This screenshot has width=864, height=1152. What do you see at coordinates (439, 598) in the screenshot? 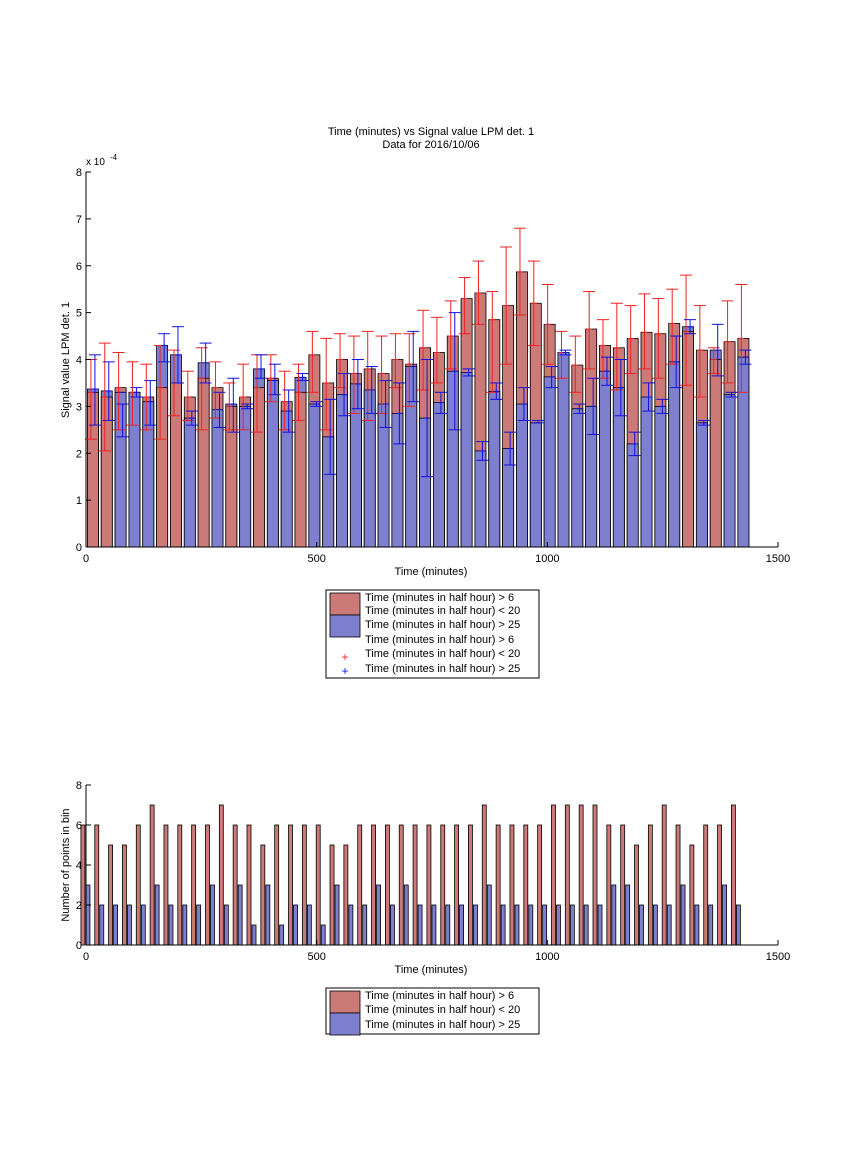
I see `legend1-label-1: Time (minutes in half hour) > 6` at bounding box center [439, 598].